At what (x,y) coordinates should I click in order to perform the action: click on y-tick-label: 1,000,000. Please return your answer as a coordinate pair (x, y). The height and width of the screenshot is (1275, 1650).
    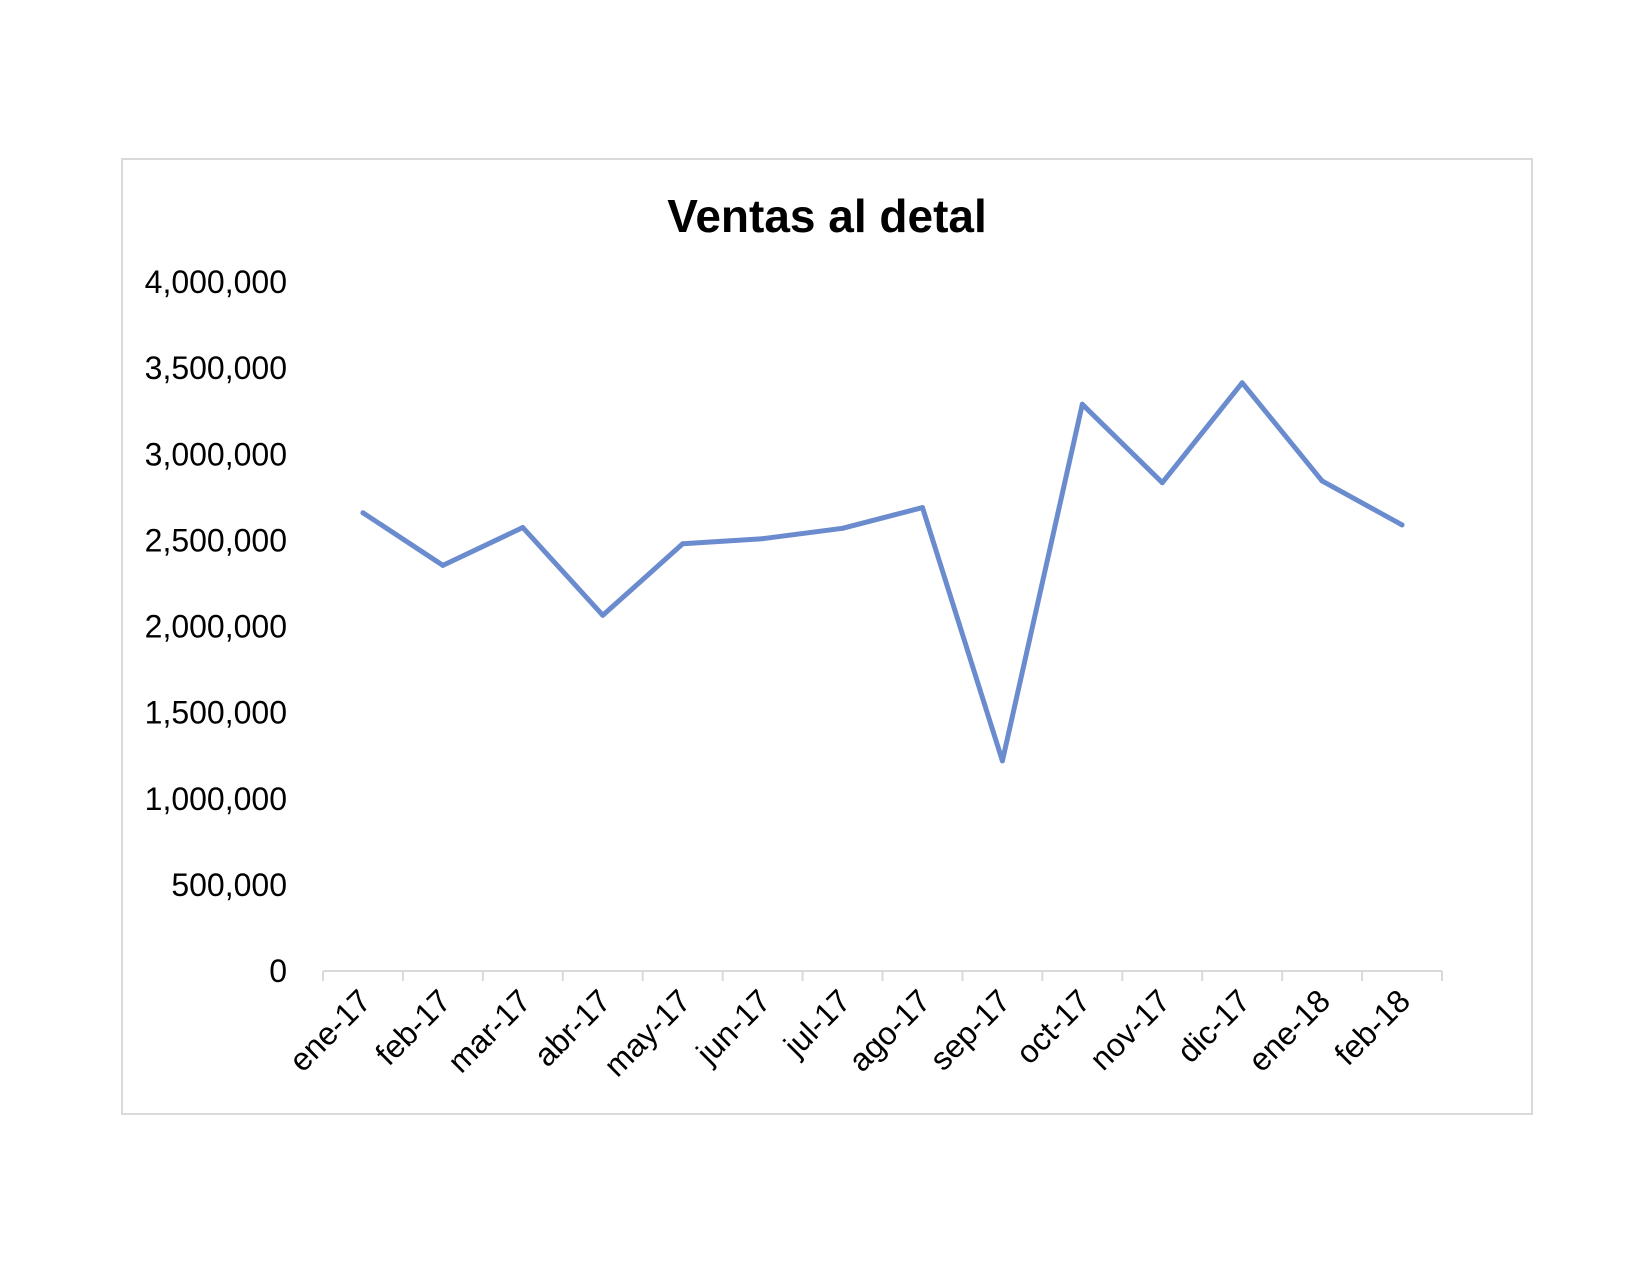
    Looking at the image, I should click on (216, 799).